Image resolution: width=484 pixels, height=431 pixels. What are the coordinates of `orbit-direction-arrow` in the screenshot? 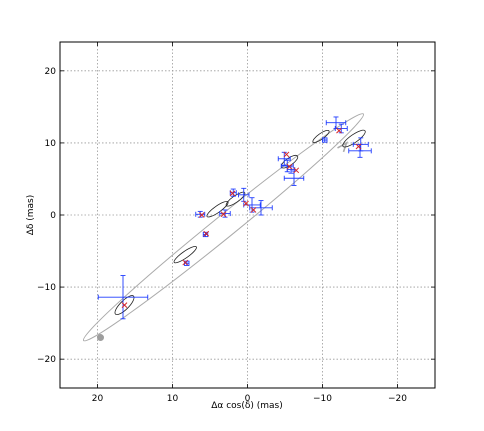 It's located at (342, 147).